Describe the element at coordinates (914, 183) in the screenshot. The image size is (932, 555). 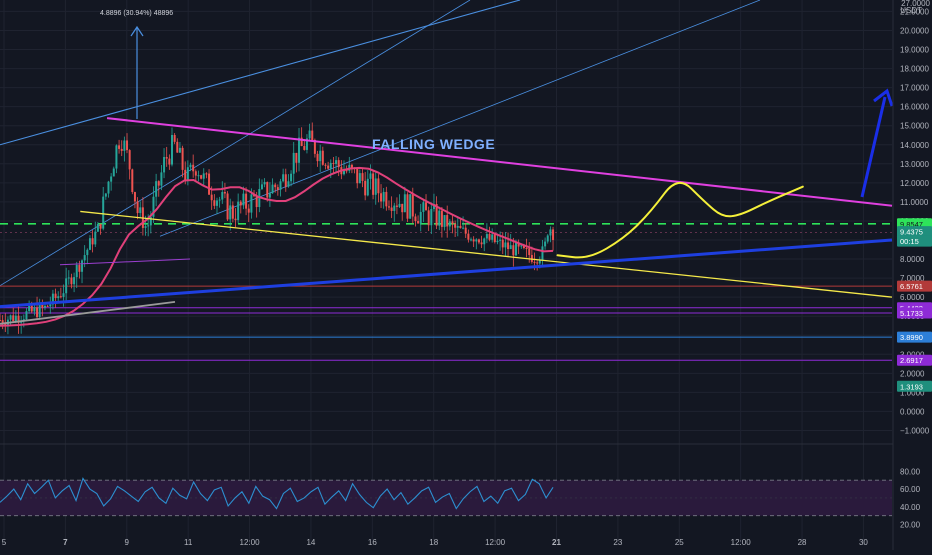
I see `price-tick-label: 12.0000` at that location.